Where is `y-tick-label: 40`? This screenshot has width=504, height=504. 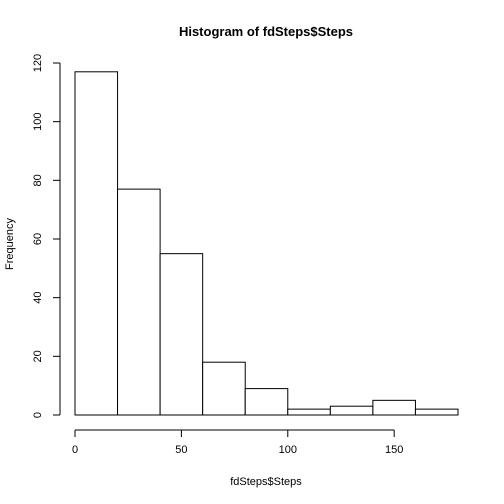
y-tick-label: 40 is located at coordinates (38, 298).